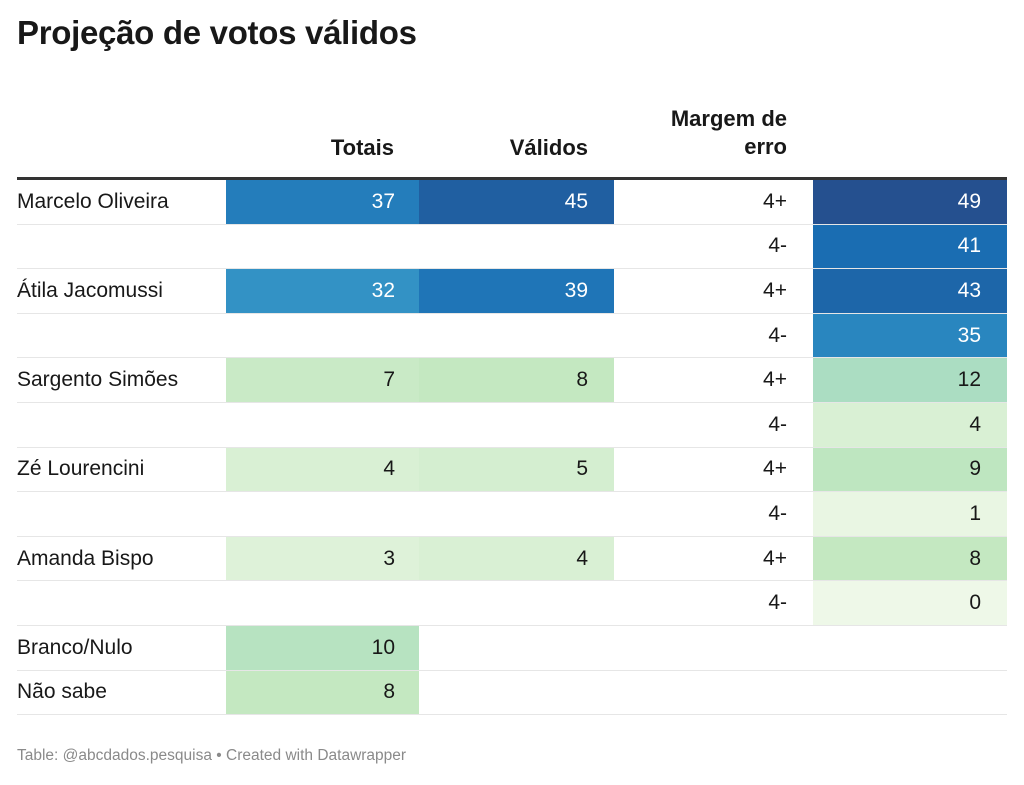  What do you see at coordinates (516, 469) in the screenshot?
I see `cell-validos: 5` at bounding box center [516, 469].